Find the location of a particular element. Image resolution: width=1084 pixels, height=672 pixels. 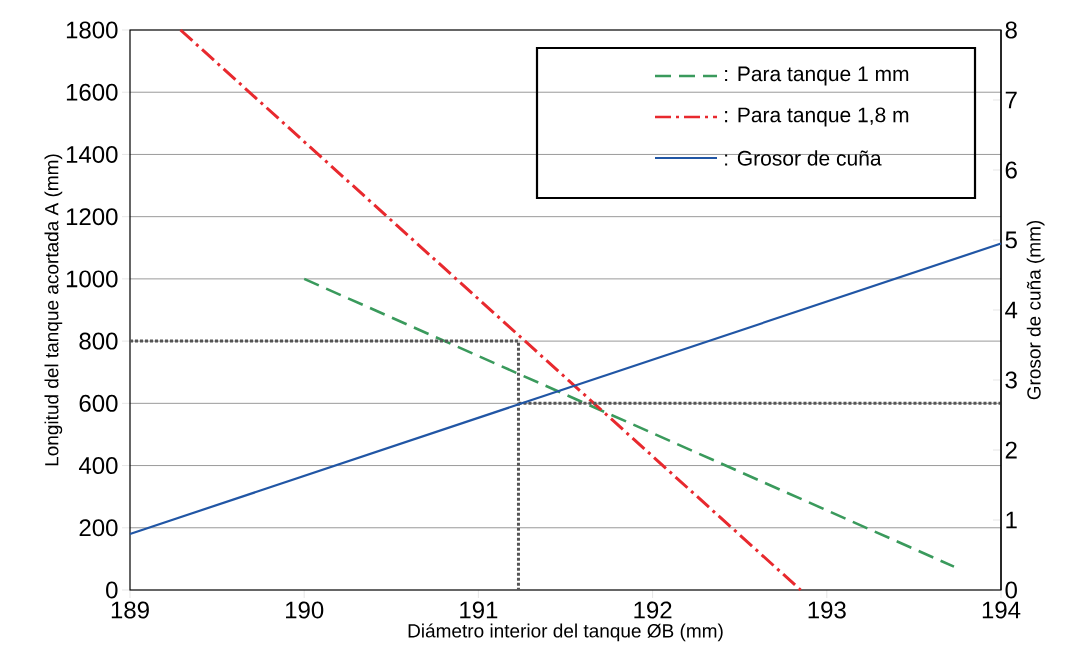

x-tick-label: 191 is located at coordinates (479, 610).